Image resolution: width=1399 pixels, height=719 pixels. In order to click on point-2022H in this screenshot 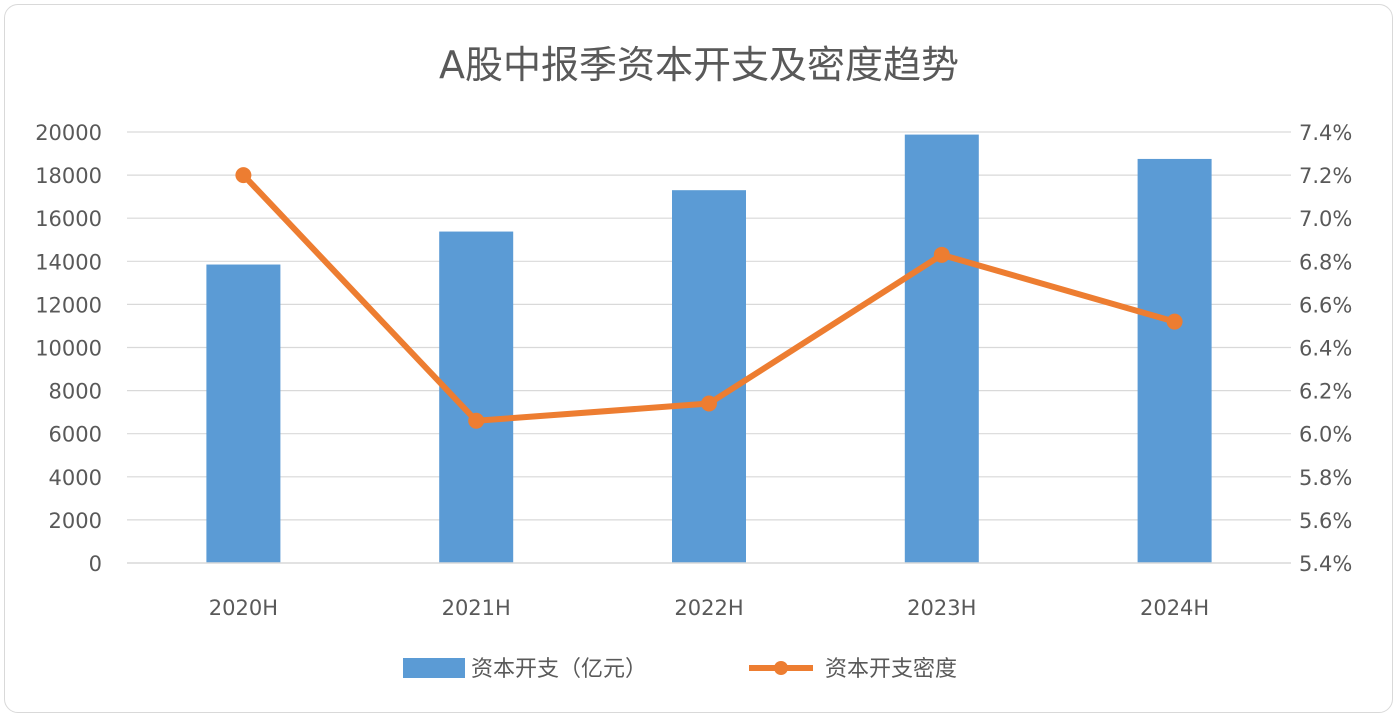, I will do `click(709, 403)`.